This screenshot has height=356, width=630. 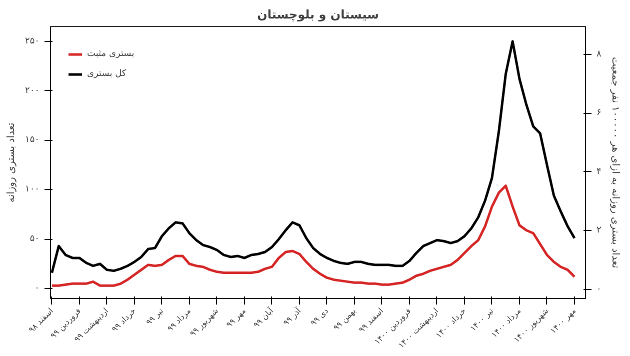 What do you see at coordinates (155, 316) in the screenshot?
I see `x-tick-label: تیر ۹۹` at bounding box center [155, 316].